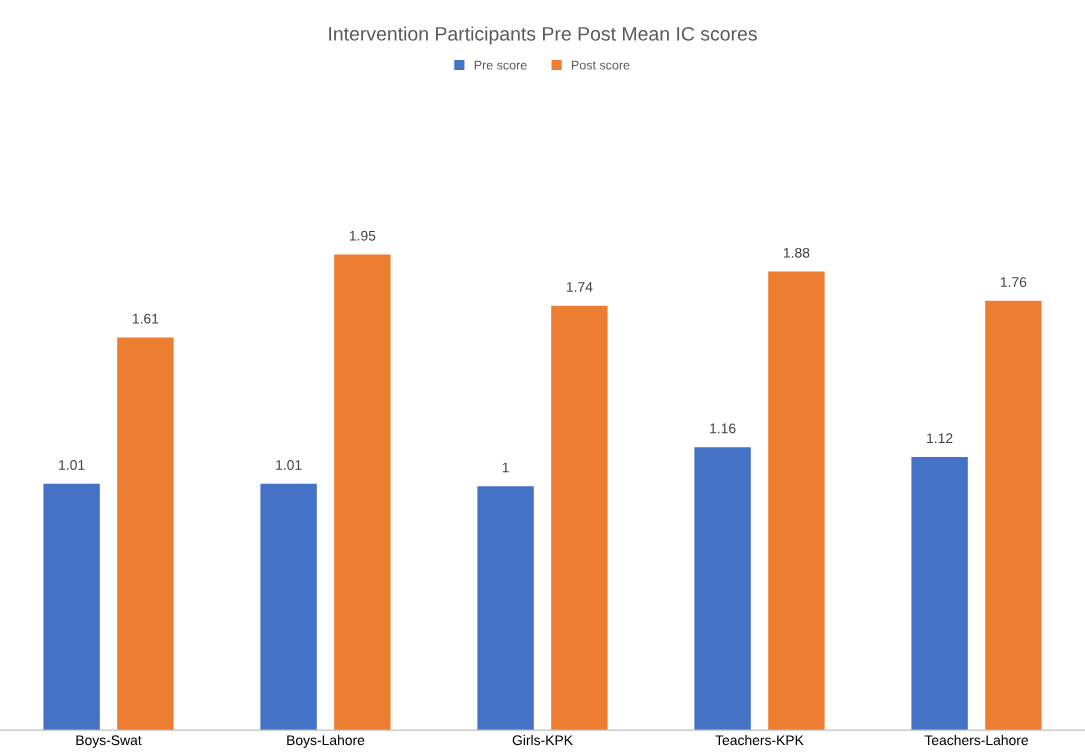 This screenshot has width=1085, height=755. Describe the element at coordinates (1013, 282) in the screenshot. I see `data-label: 1.76` at that location.